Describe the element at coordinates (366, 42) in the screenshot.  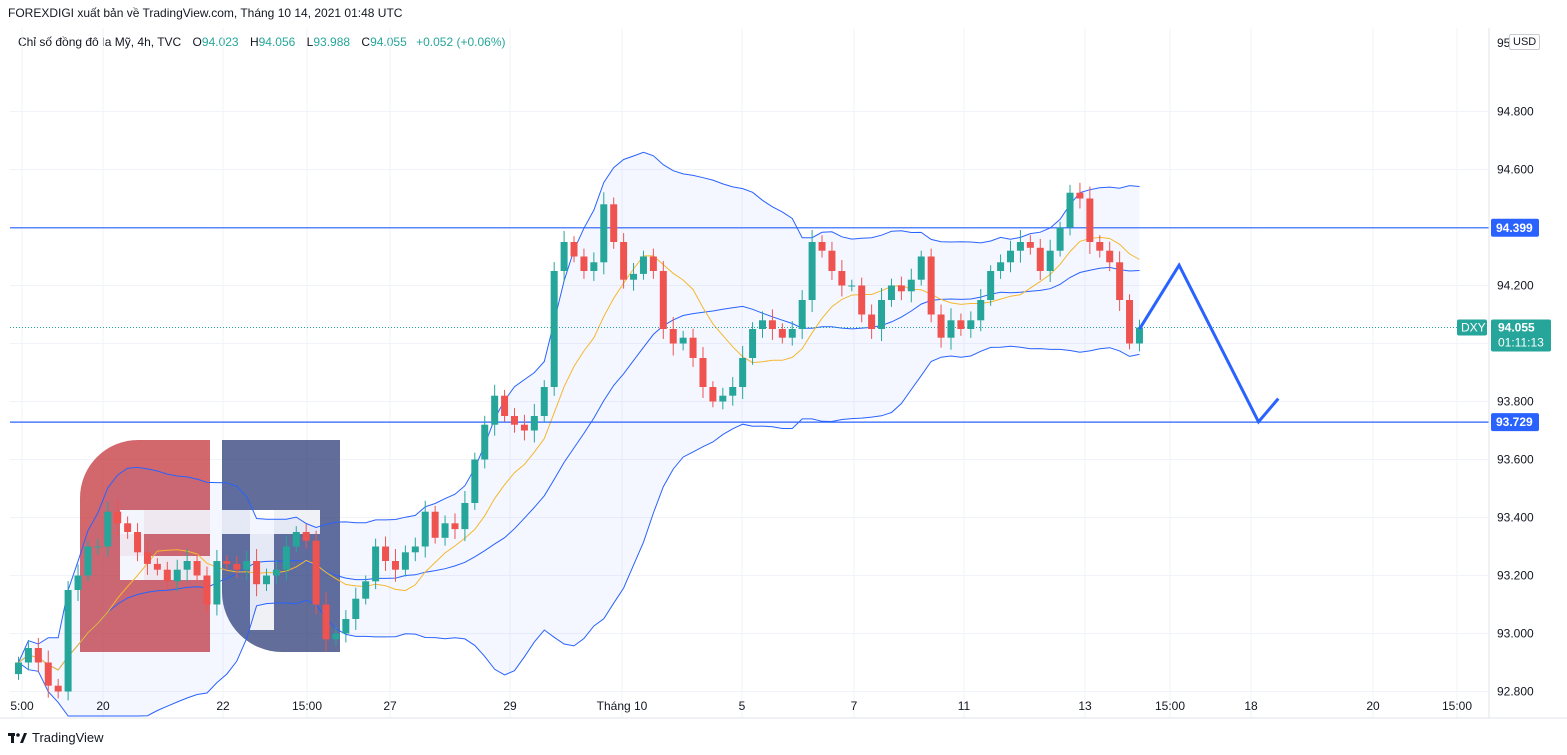
I see `close-label: C` at that location.